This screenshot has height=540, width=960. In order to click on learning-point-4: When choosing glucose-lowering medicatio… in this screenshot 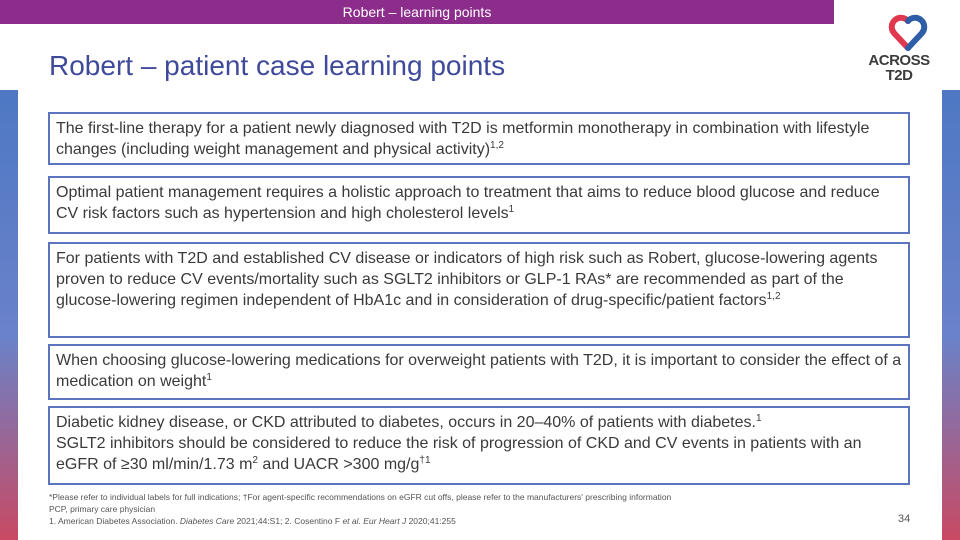, I will do `click(479, 372)`.